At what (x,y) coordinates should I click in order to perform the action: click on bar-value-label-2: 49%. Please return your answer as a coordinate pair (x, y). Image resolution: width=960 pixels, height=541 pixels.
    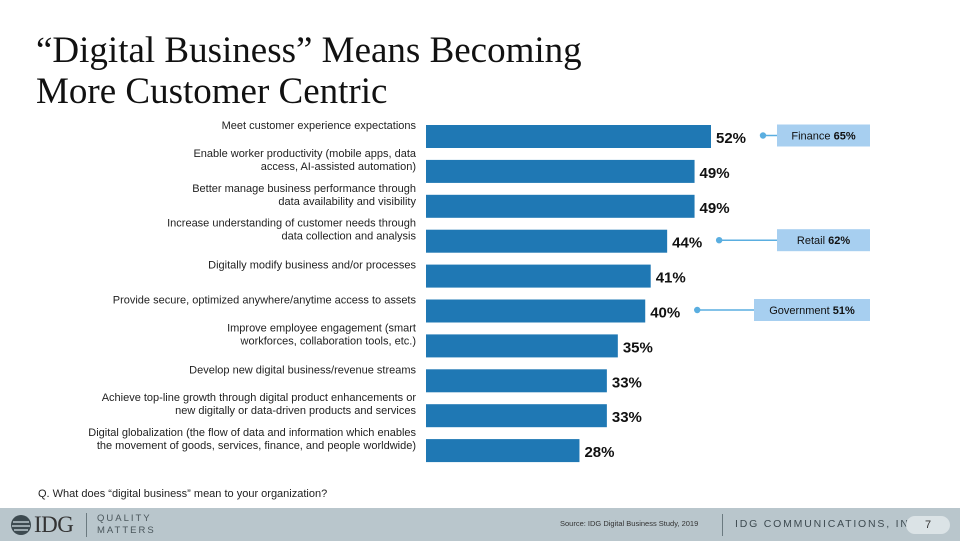
    Looking at the image, I should click on (715, 173).